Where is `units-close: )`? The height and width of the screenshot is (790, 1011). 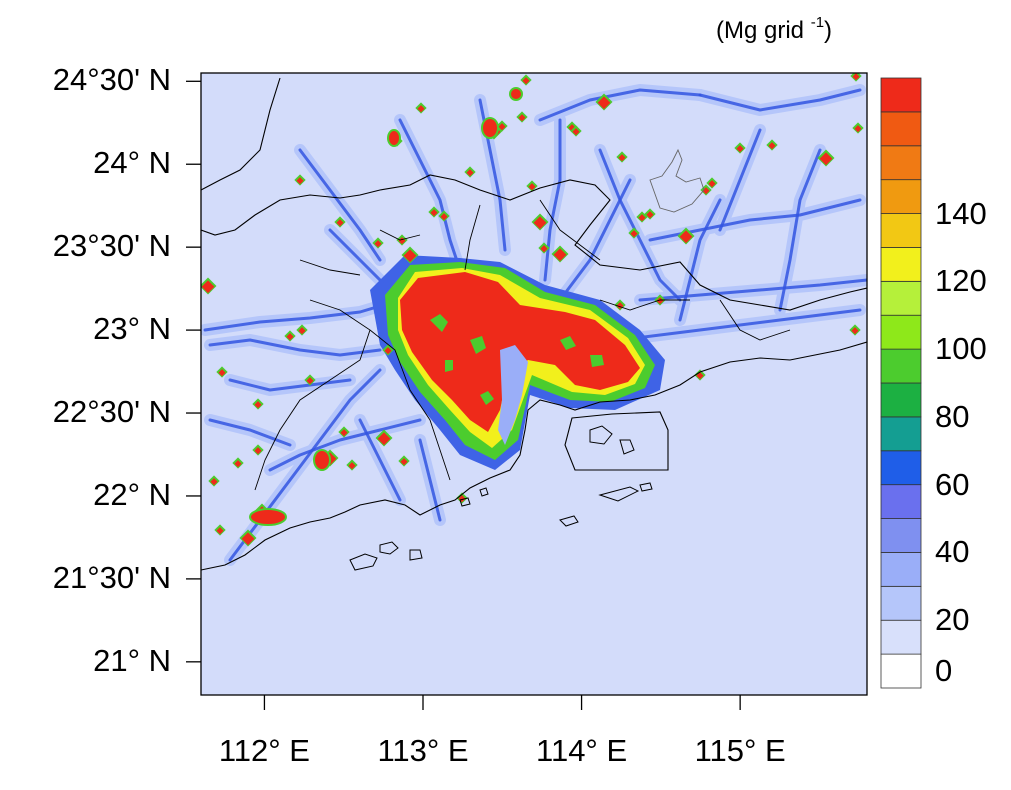
units-close: ) is located at coordinates (828, 30).